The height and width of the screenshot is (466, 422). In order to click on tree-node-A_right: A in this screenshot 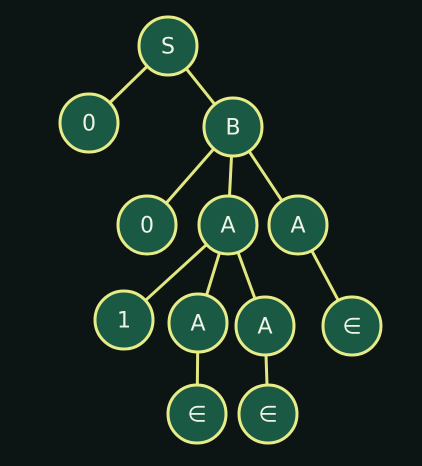, I will do `click(298, 225)`.